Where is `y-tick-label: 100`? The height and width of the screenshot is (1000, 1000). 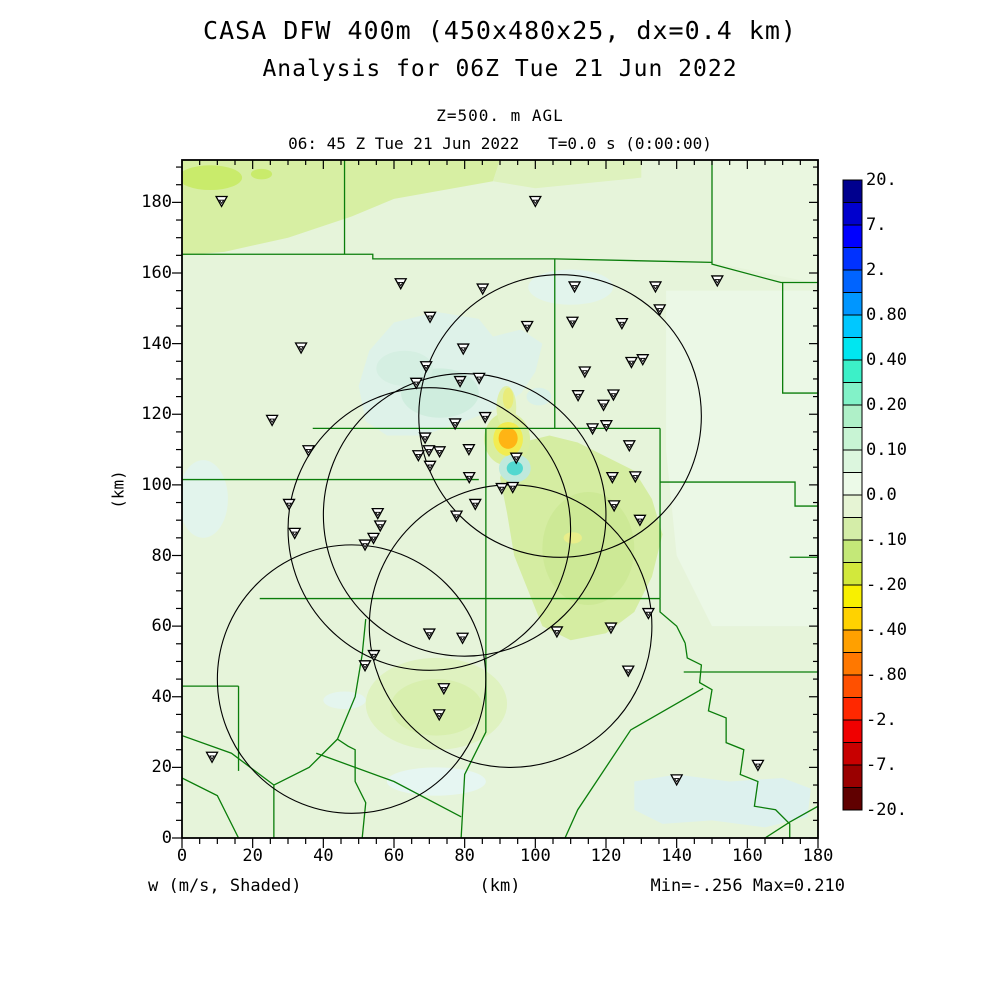
y-tick-label: 100 is located at coordinates (156, 484).